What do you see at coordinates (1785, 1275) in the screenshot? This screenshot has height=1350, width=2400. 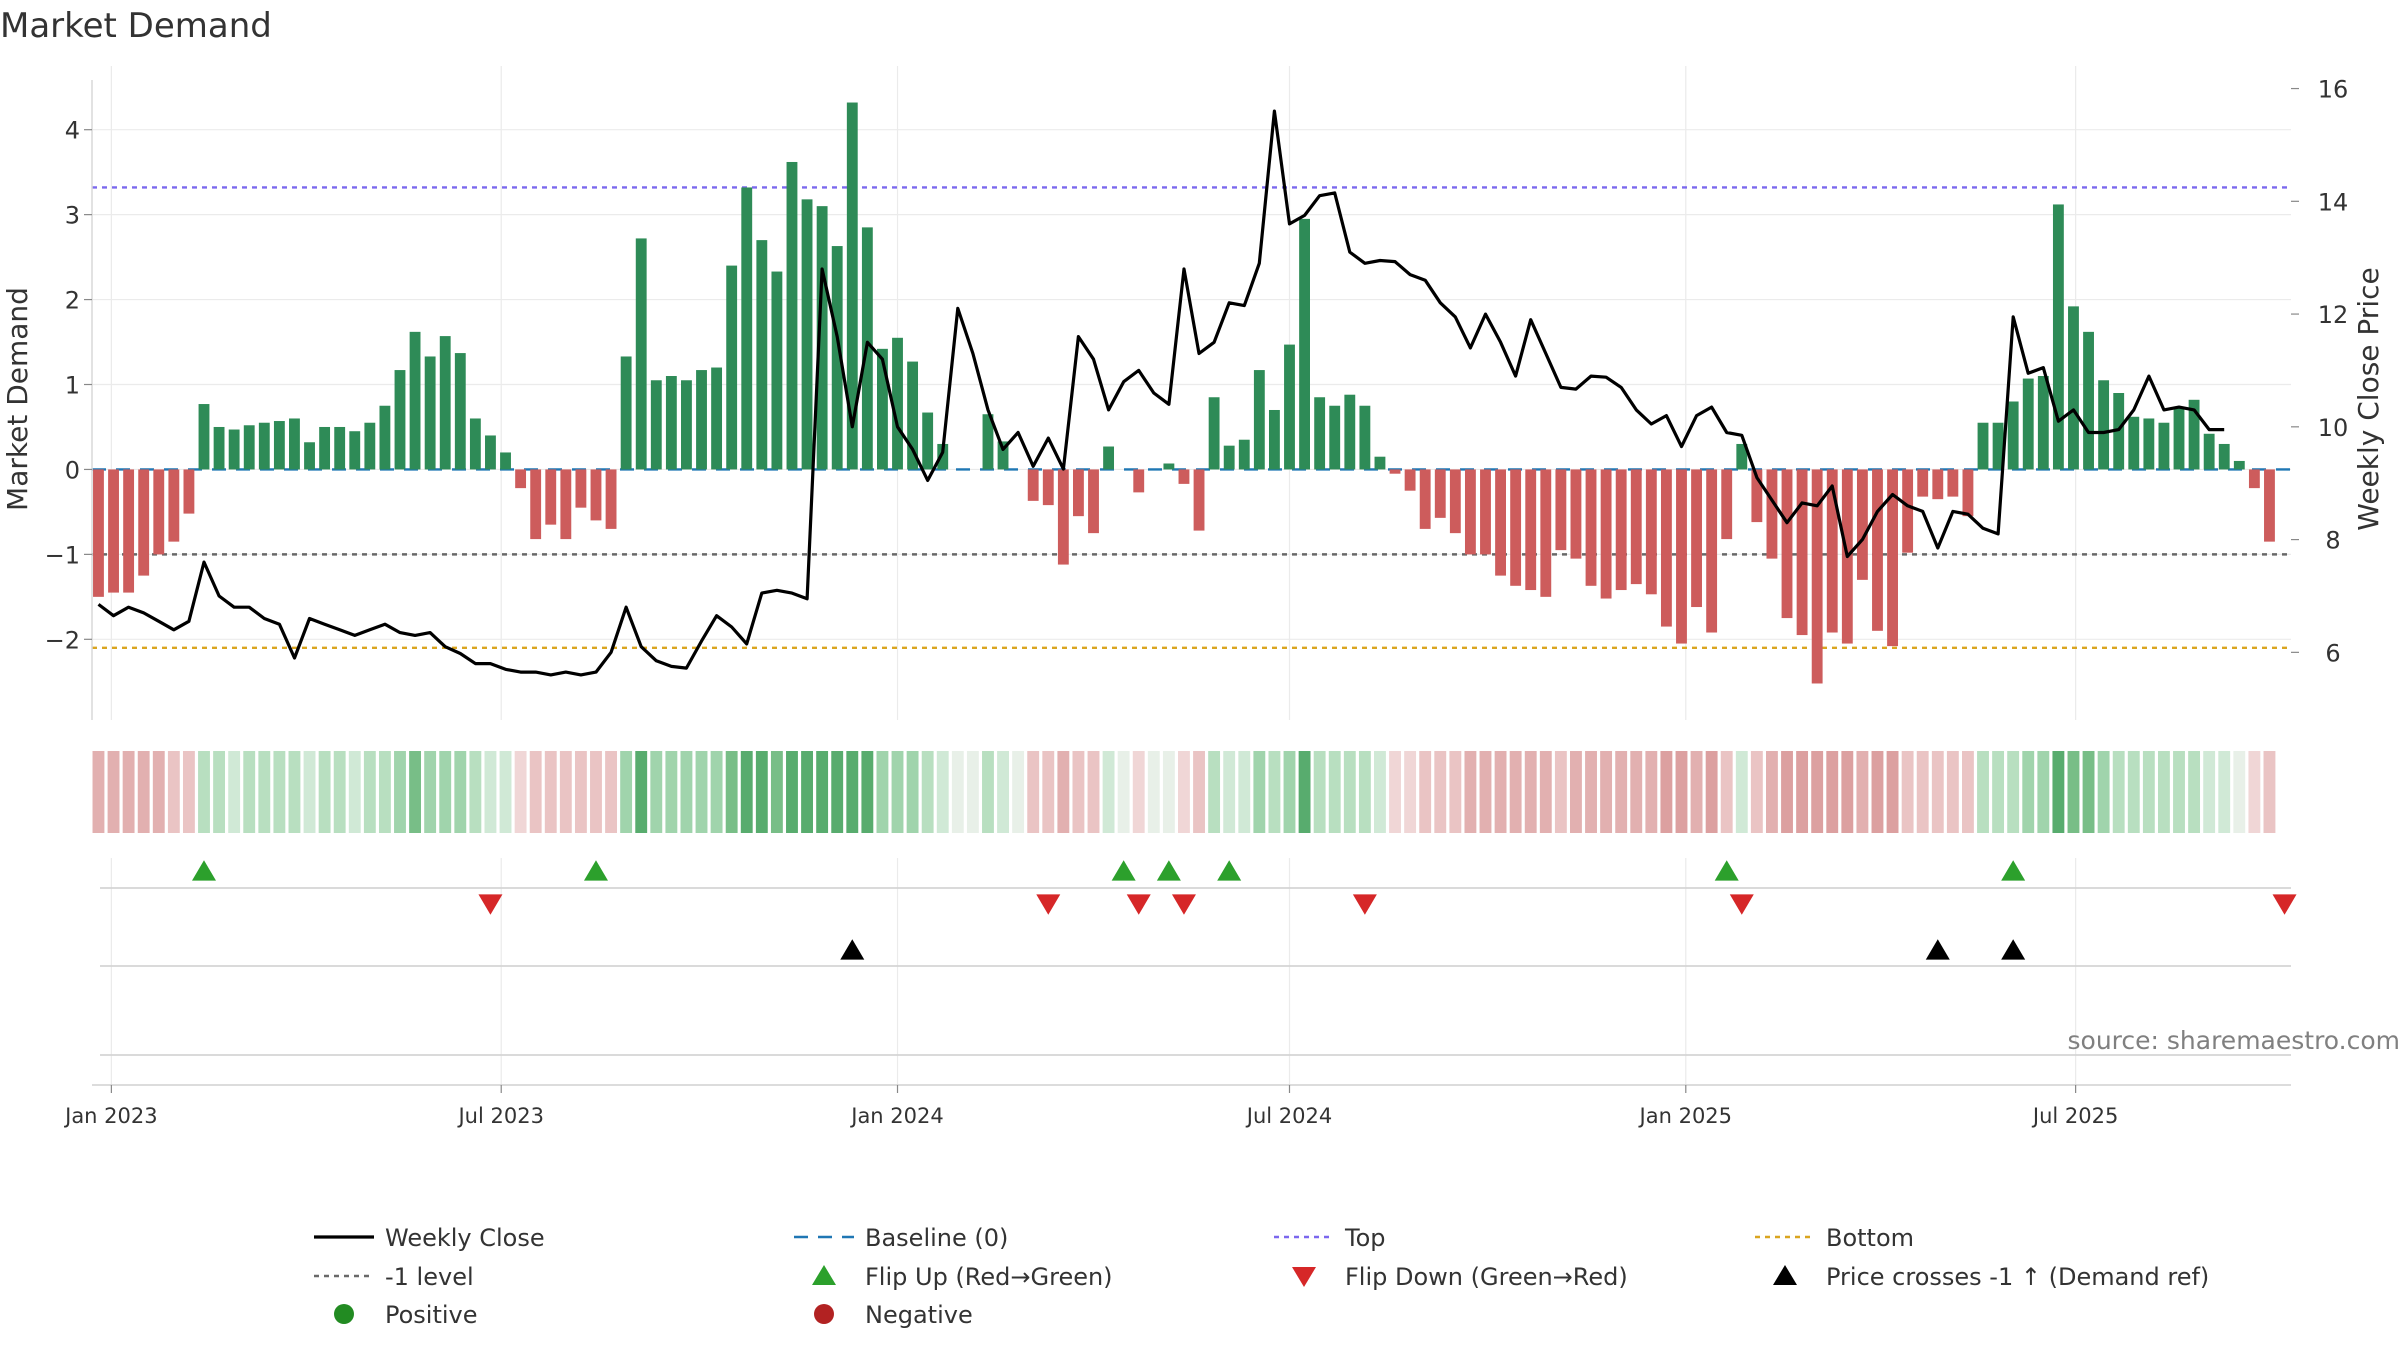 I see `legend-swatch-triangle-up` at bounding box center [1785, 1275].